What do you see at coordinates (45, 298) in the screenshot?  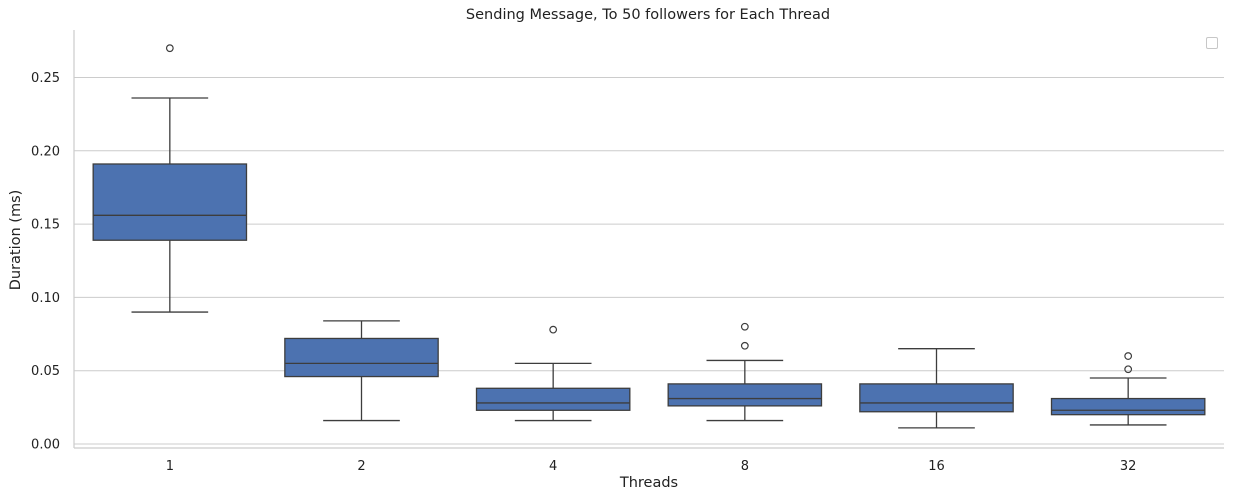 I see `y-tick-label: 0.10` at bounding box center [45, 298].